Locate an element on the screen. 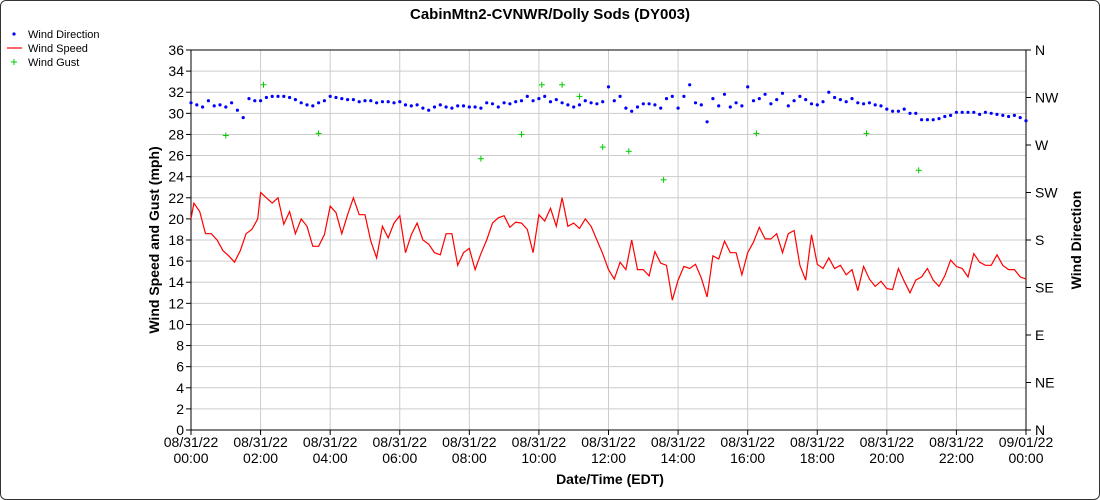  y-tick-label: 34 is located at coordinates (176, 71).